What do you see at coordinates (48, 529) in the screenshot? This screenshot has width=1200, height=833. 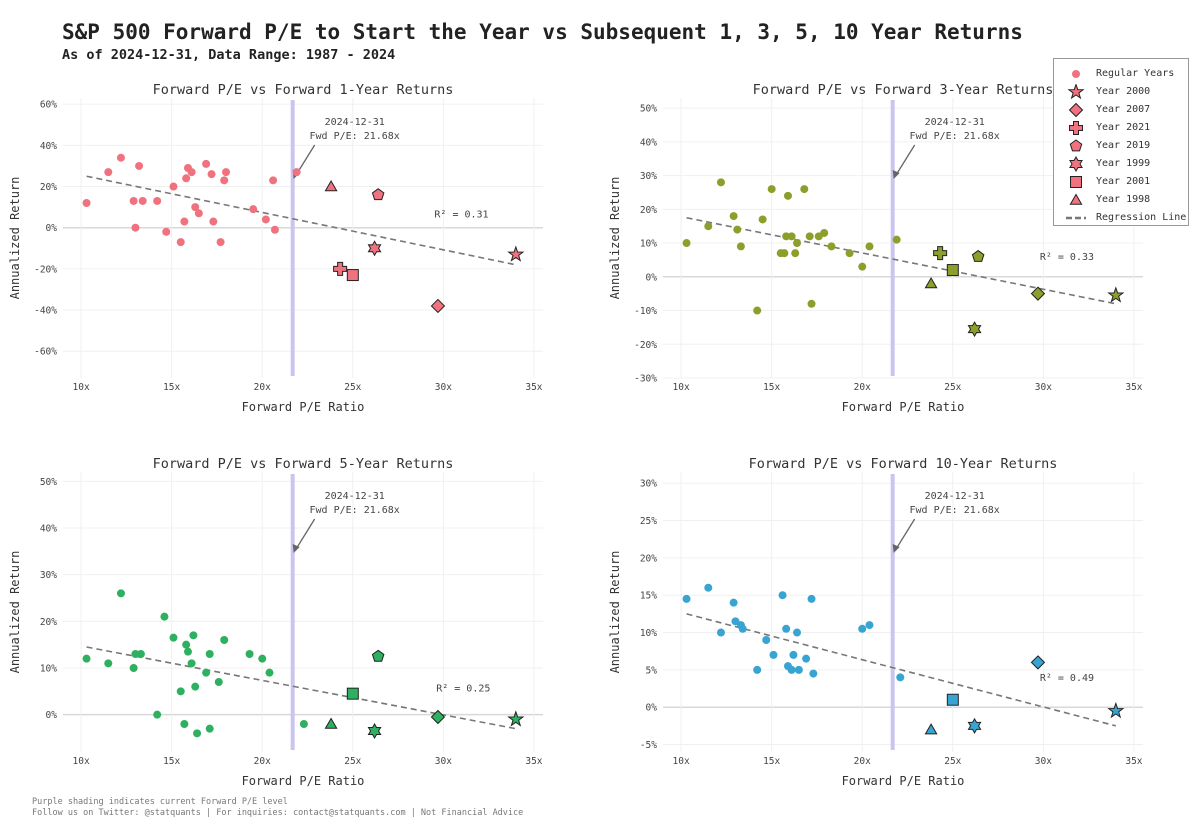 I see `y-tick-label: 40%` at bounding box center [48, 529].